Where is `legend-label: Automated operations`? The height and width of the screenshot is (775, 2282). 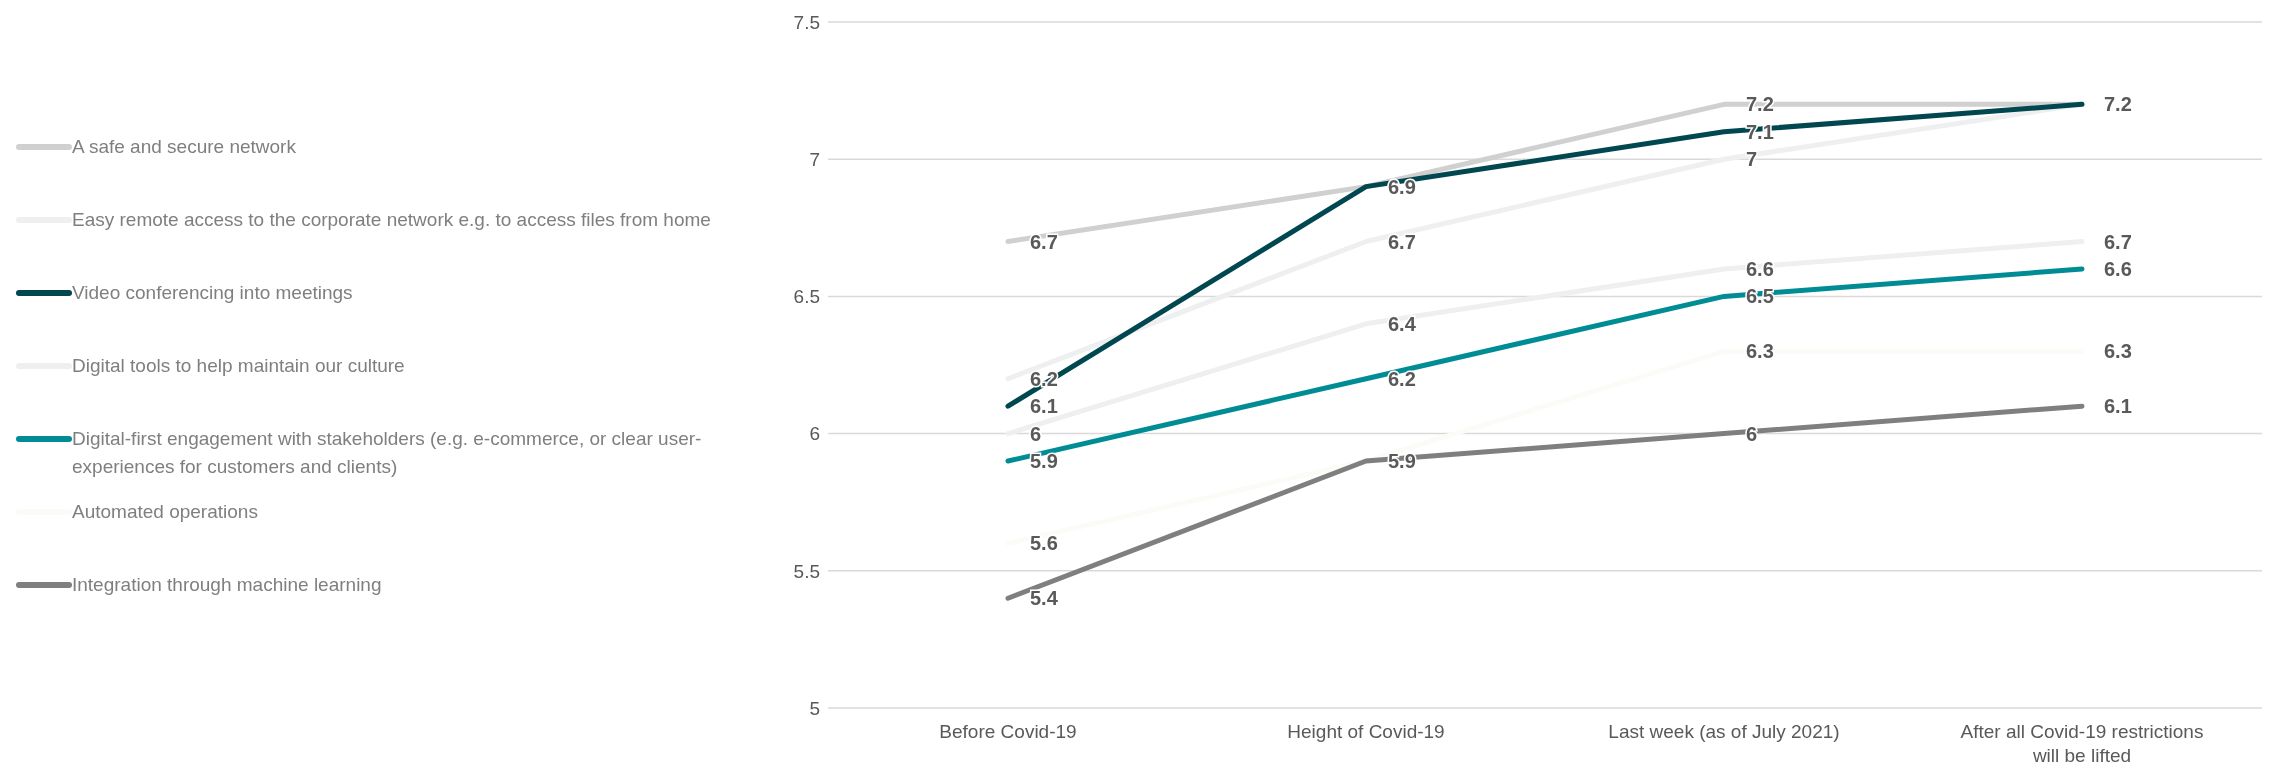 legend-label: Automated operations is located at coordinates (165, 512).